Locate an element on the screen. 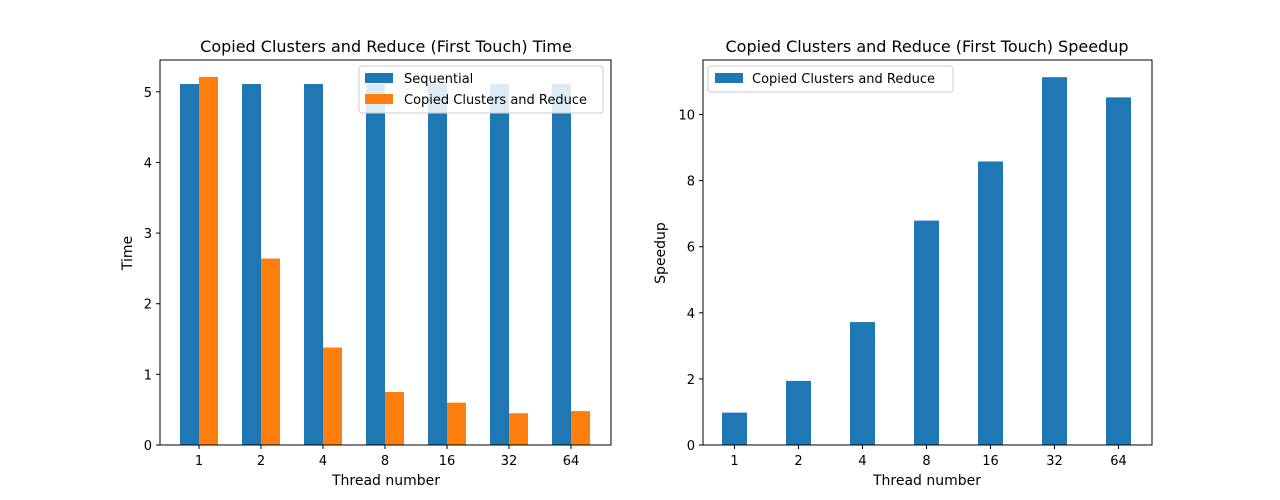  time-x-axis-title: Thread number is located at coordinates (385, 481).